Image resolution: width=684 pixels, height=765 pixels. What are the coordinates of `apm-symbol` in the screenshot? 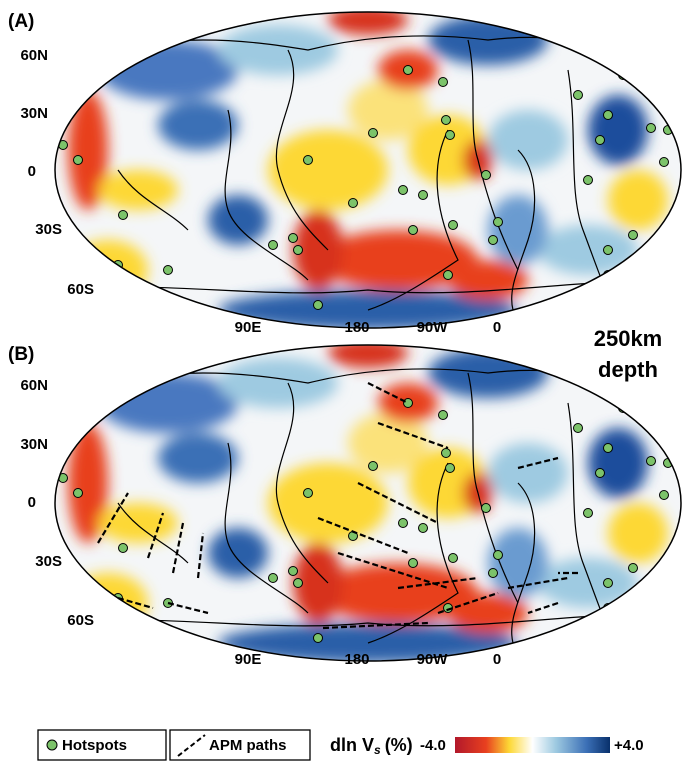 It's located at (191, 745).